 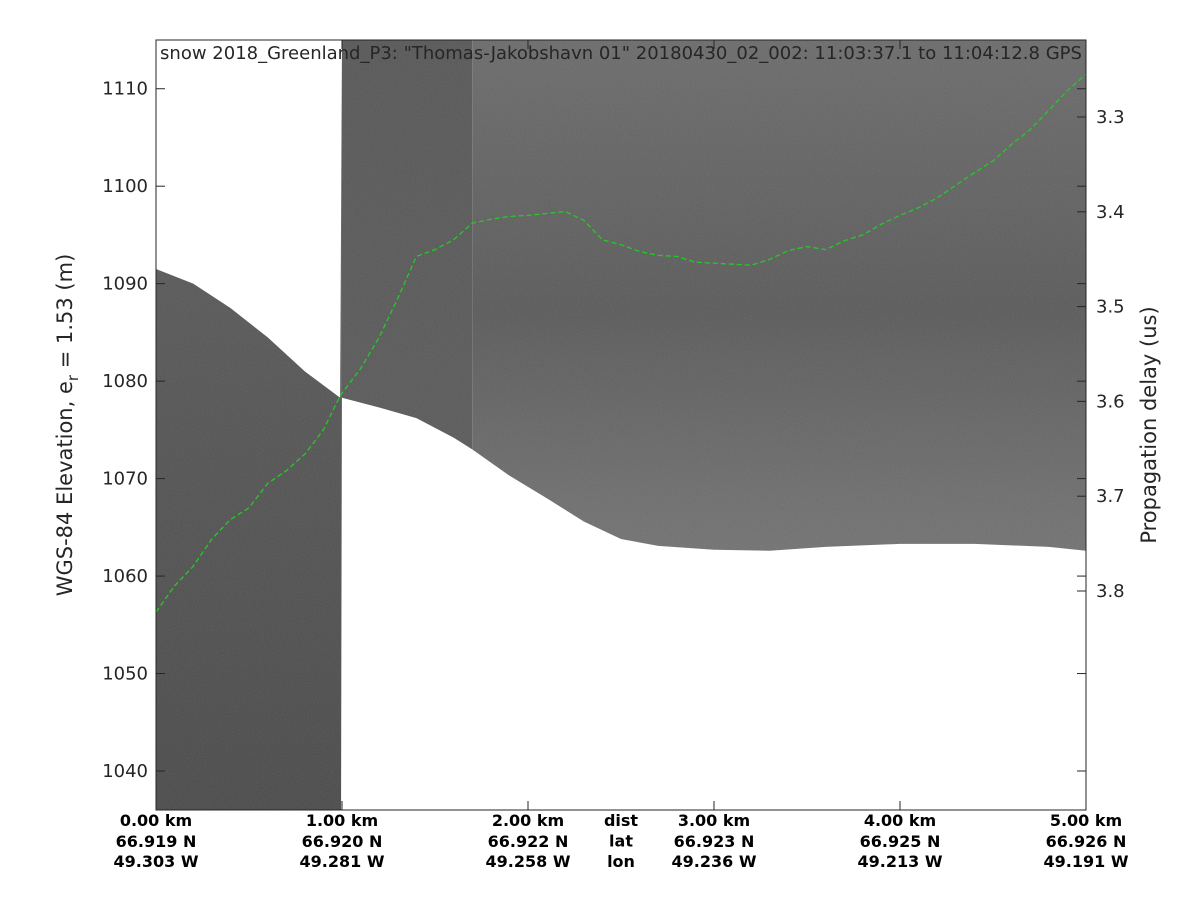 What do you see at coordinates (125, 89) in the screenshot?
I see `y-left-tick-label: 1110` at bounding box center [125, 89].